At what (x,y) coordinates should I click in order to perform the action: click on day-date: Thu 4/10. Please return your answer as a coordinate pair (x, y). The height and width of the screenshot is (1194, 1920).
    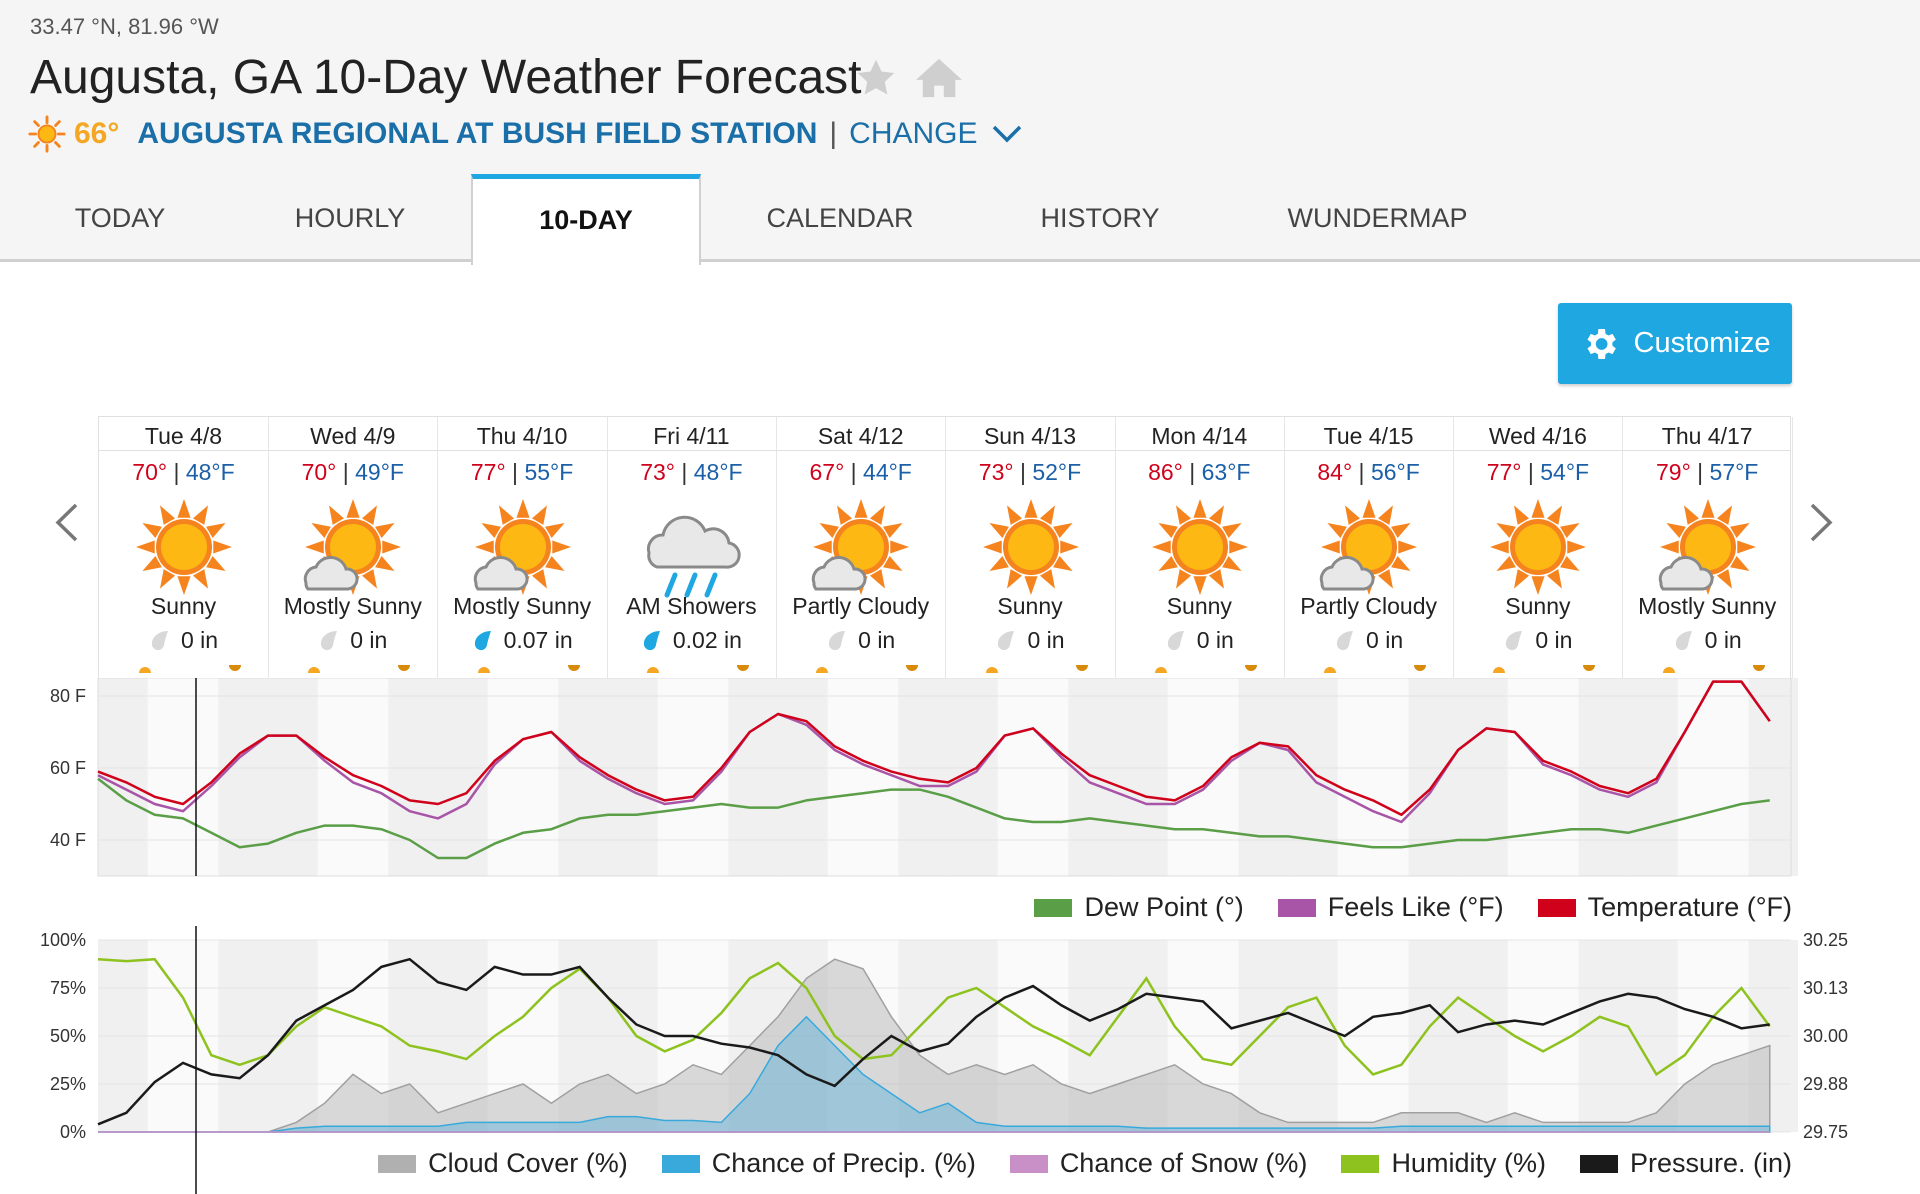
    Looking at the image, I should click on (522, 436).